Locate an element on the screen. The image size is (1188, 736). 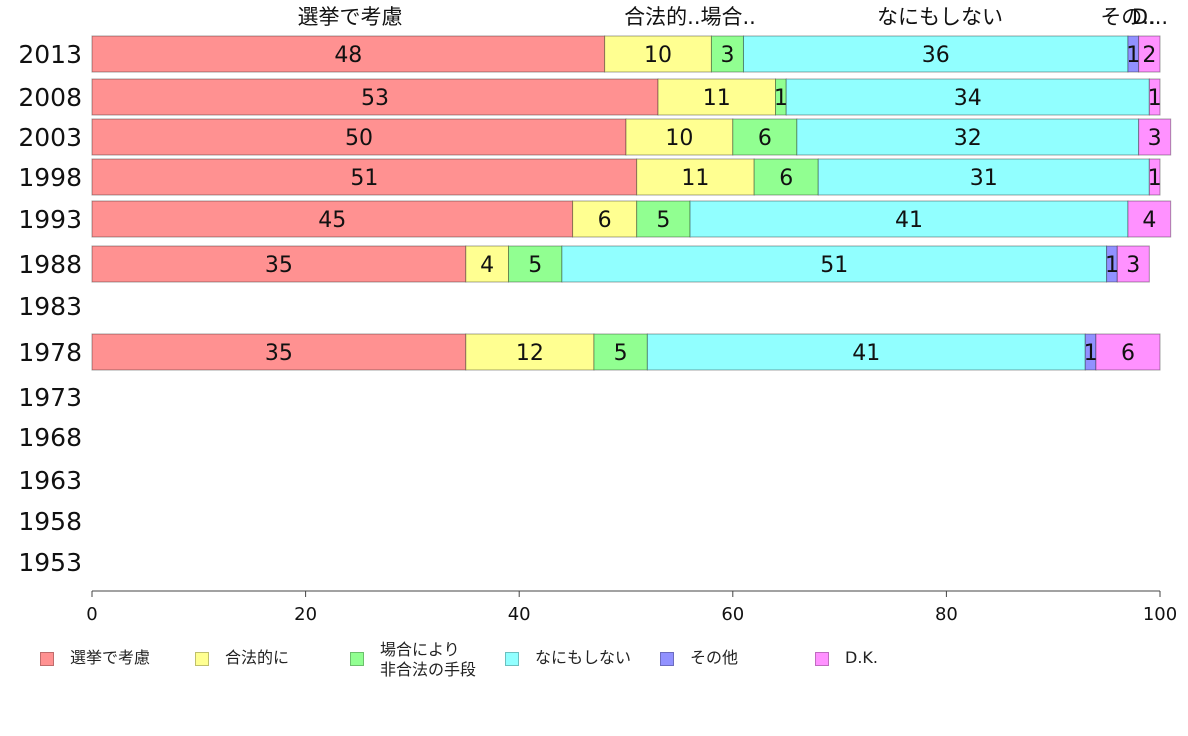
data-label: 32 is located at coordinates (968, 138).